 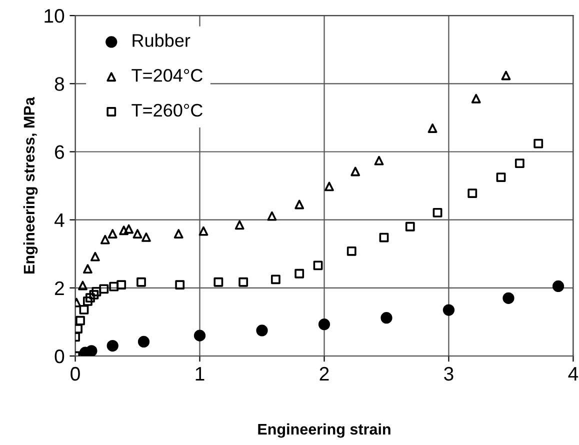 What do you see at coordinates (54, 16) in the screenshot?
I see `y-tick-label: 10` at bounding box center [54, 16].